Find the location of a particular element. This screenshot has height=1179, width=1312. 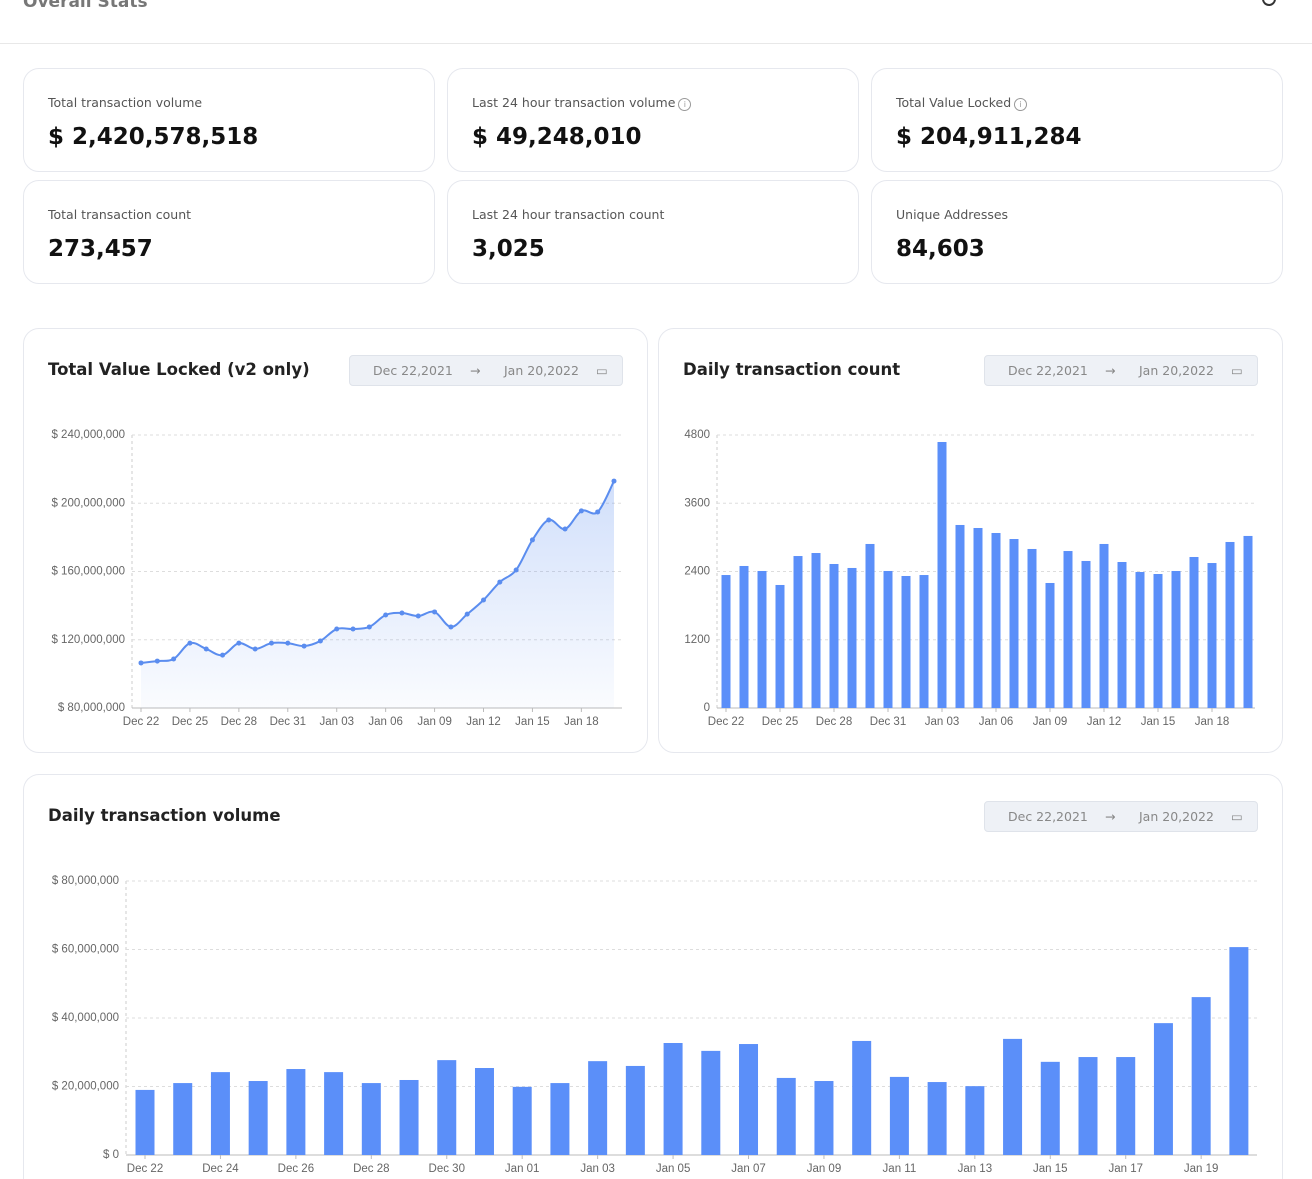

stat-label: Last 24 hour transaction count is located at coordinates (568, 214).